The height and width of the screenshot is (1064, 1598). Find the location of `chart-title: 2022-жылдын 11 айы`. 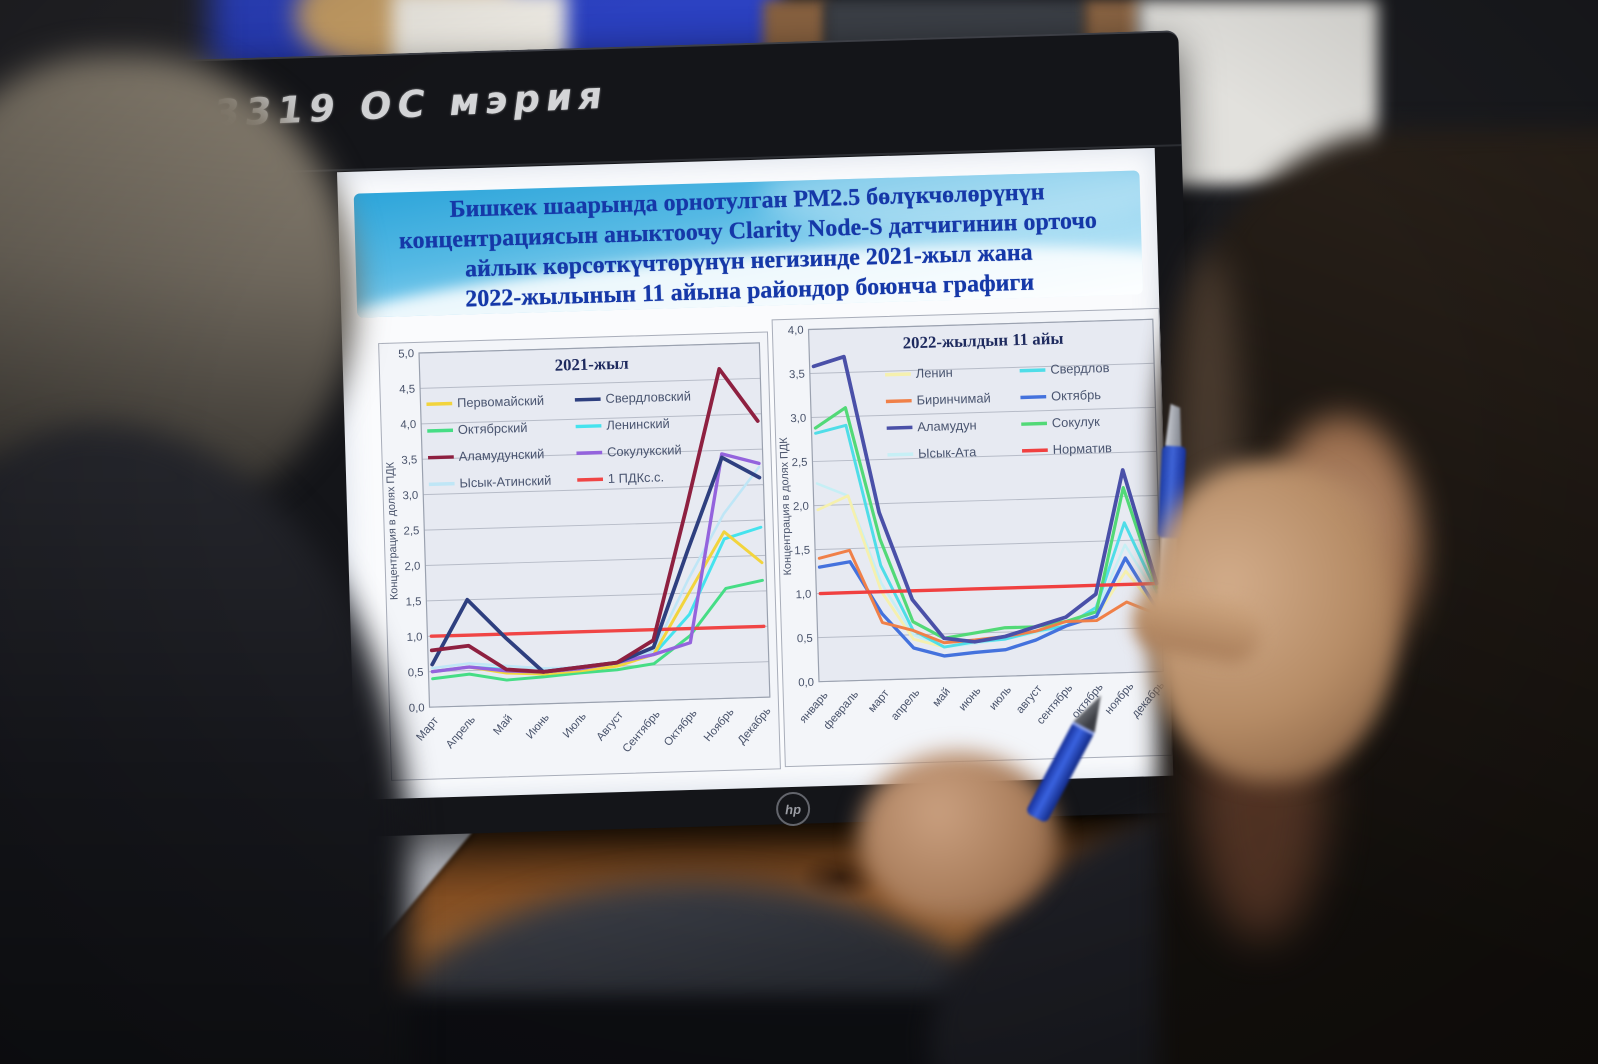

chart-title: 2022-жылдын 11 айы is located at coordinates (982, 341).